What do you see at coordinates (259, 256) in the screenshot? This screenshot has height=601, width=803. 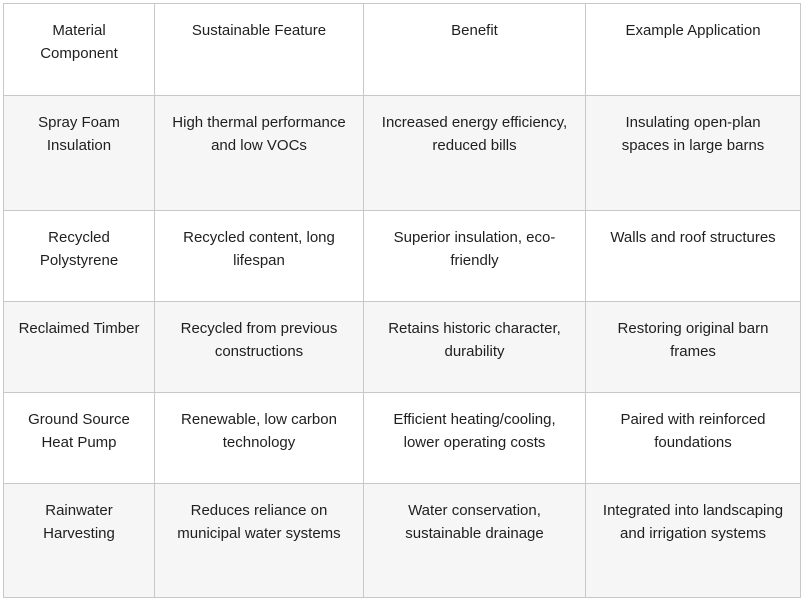 I see `table-cell-feature: Recycled content, long lifespan` at bounding box center [259, 256].